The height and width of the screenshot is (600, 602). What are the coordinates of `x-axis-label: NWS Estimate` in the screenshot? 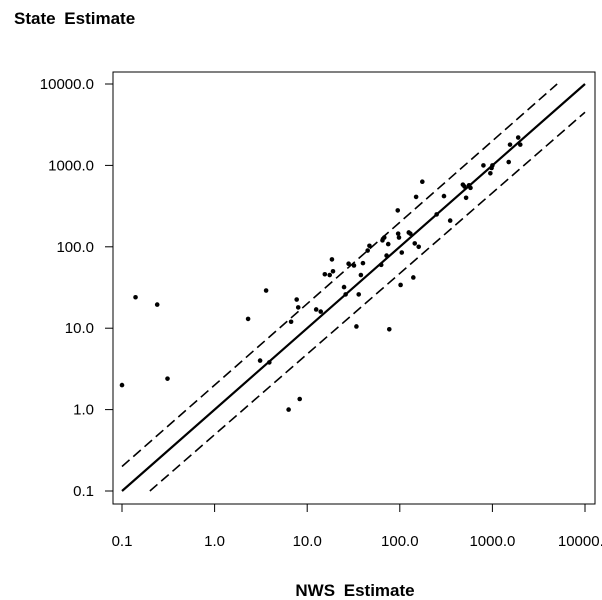 It's located at (354, 590).